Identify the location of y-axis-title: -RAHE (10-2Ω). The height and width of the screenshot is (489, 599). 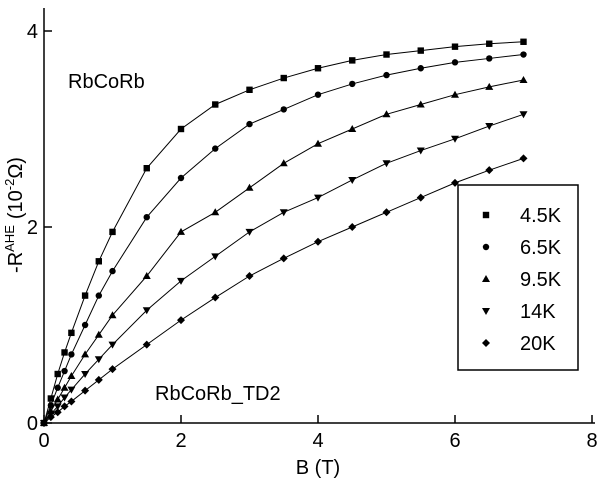
(14, 215).